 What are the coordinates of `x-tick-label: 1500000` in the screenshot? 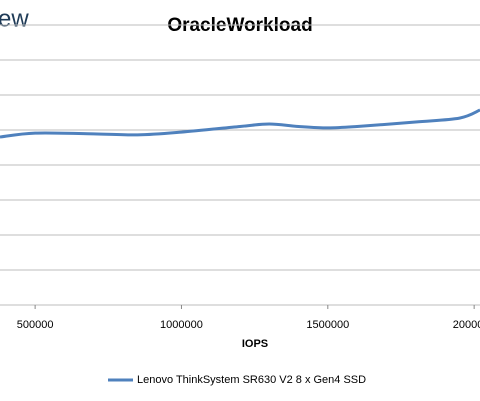 It's located at (327, 325).